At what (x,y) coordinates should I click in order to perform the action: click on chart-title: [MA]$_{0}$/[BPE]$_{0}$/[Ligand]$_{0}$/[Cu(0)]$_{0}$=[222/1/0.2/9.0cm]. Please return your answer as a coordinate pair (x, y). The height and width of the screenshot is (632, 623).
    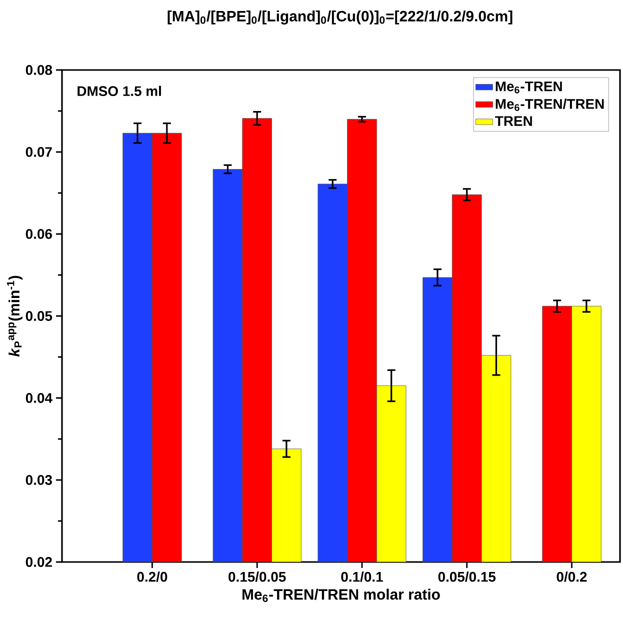
    Looking at the image, I should click on (340, 17).